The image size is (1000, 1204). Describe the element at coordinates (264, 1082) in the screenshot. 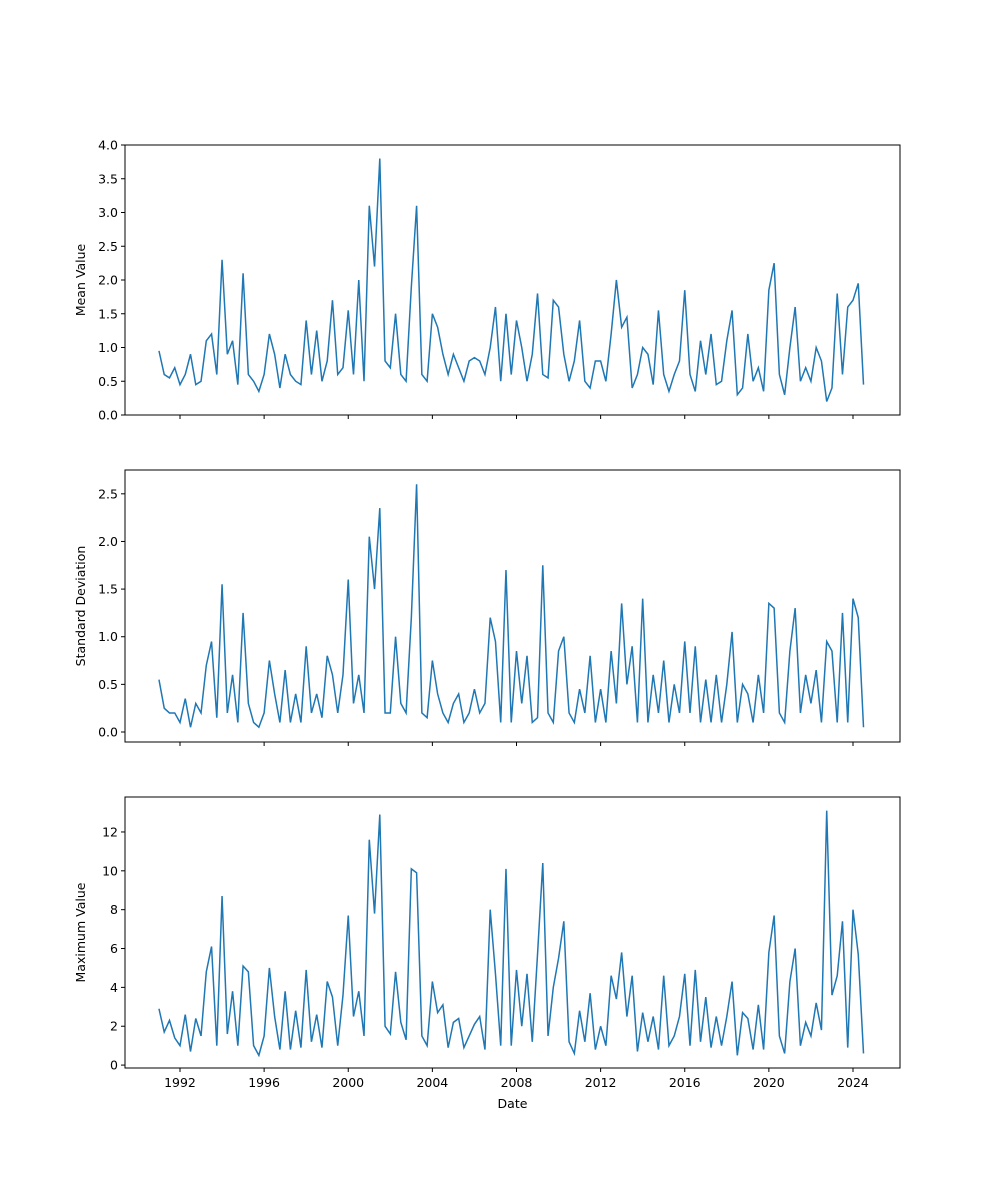

I see `x-tick-label: 1996` at that location.